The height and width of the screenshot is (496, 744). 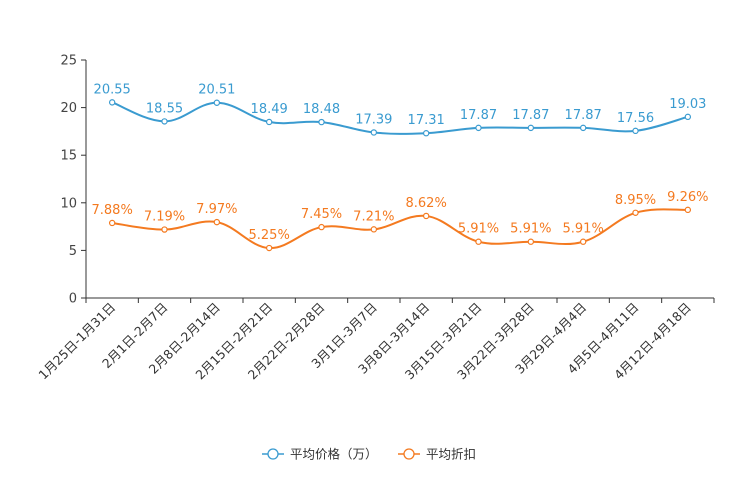 What do you see at coordinates (635, 118) in the screenshot?
I see `data-label: 17.56` at bounding box center [635, 118].